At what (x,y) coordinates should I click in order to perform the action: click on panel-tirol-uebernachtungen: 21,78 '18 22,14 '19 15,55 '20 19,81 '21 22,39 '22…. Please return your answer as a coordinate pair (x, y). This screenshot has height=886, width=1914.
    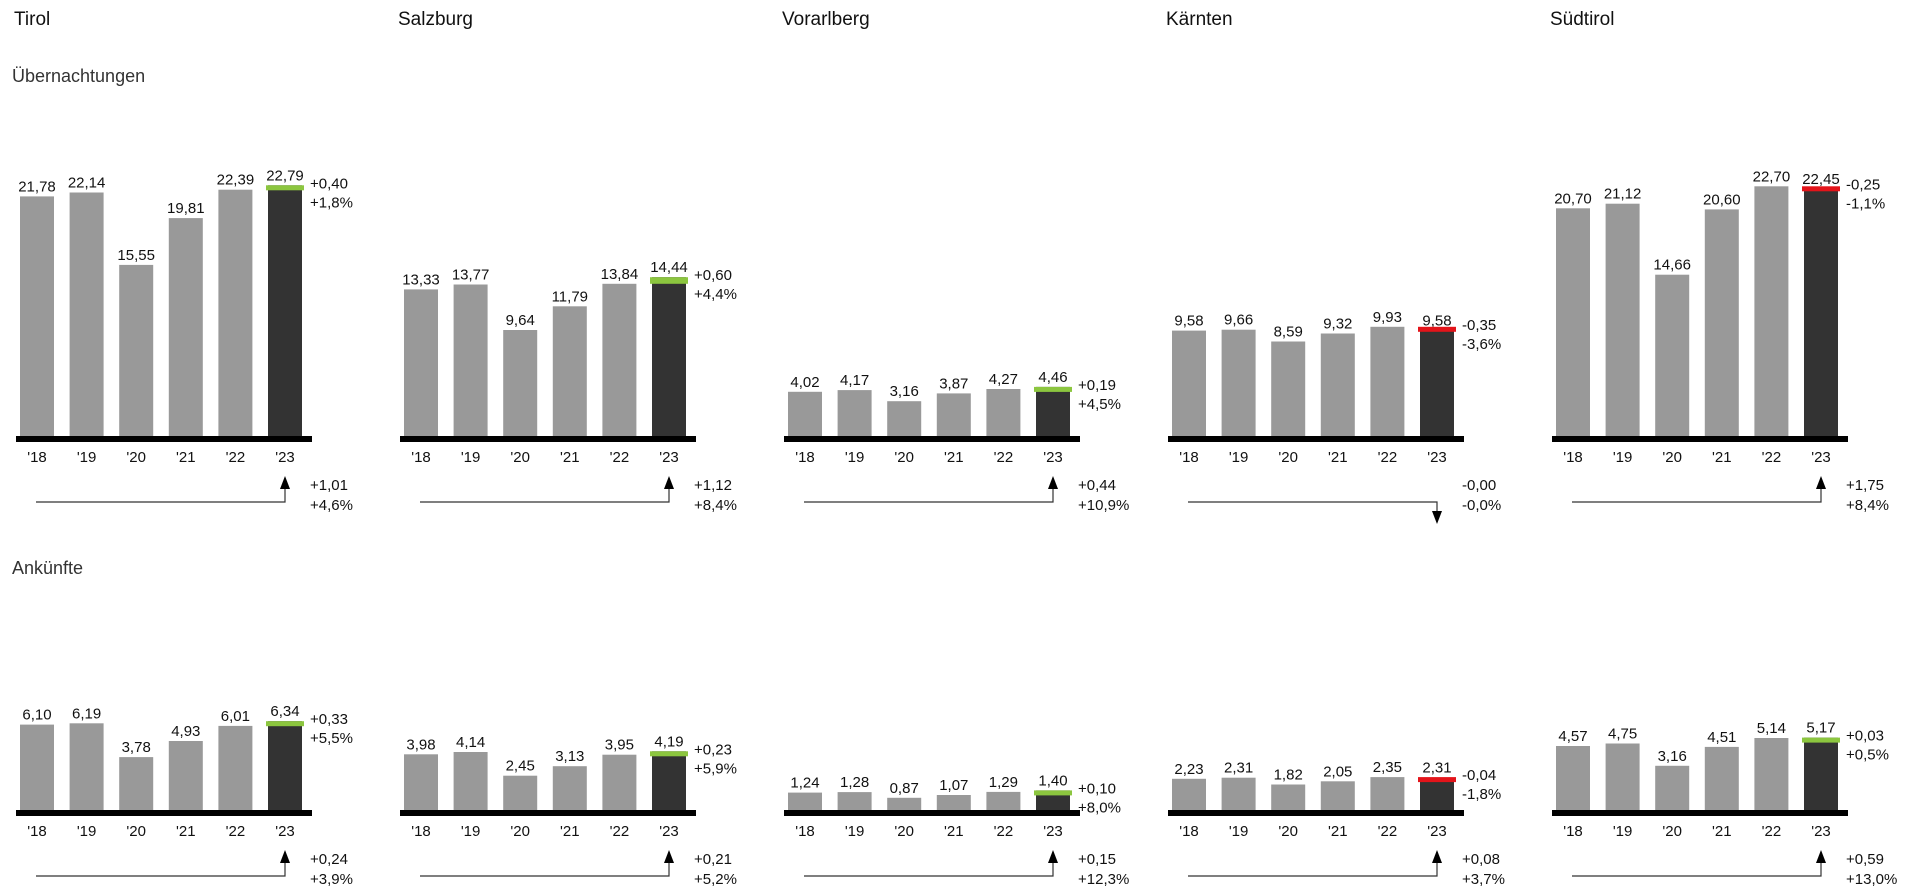
    Looking at the image, I should click on (184, 340).